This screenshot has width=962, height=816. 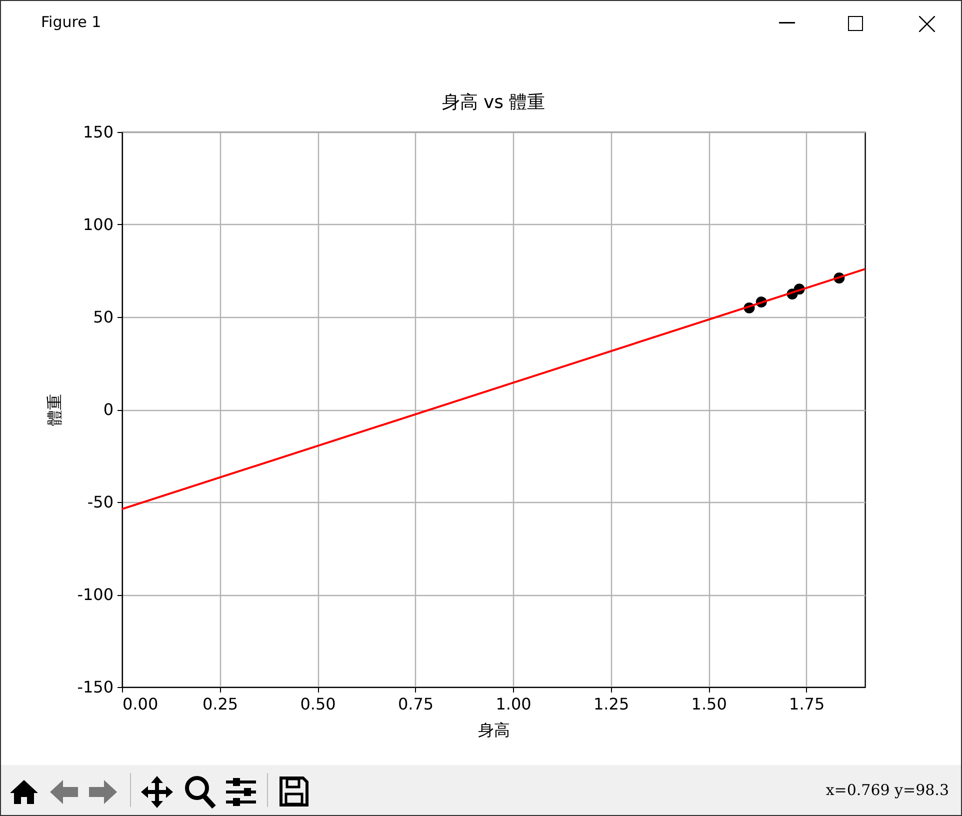 I want to click on x-tick-label: 0.00, so click(x=140, y=704).